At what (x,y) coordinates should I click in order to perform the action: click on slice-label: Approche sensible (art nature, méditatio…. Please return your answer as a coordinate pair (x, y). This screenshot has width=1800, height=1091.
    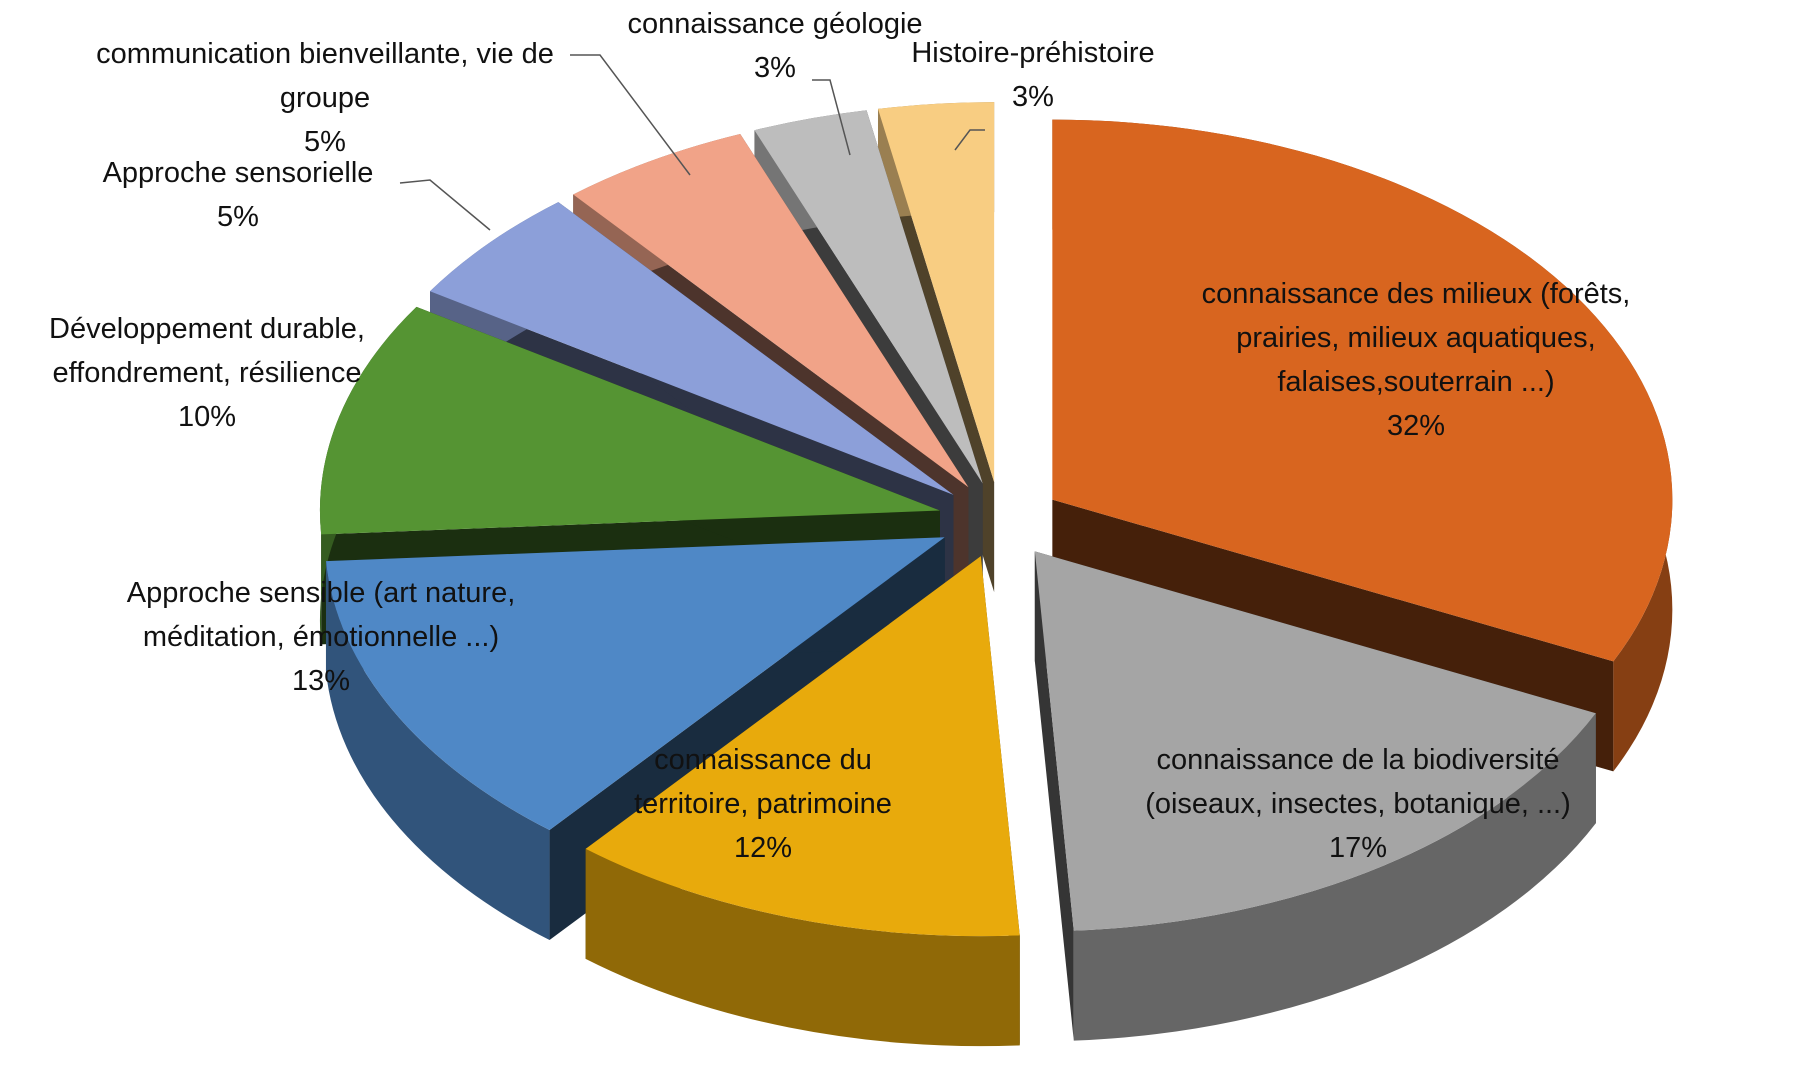
    Looking at the image, I should click on (321, 637).